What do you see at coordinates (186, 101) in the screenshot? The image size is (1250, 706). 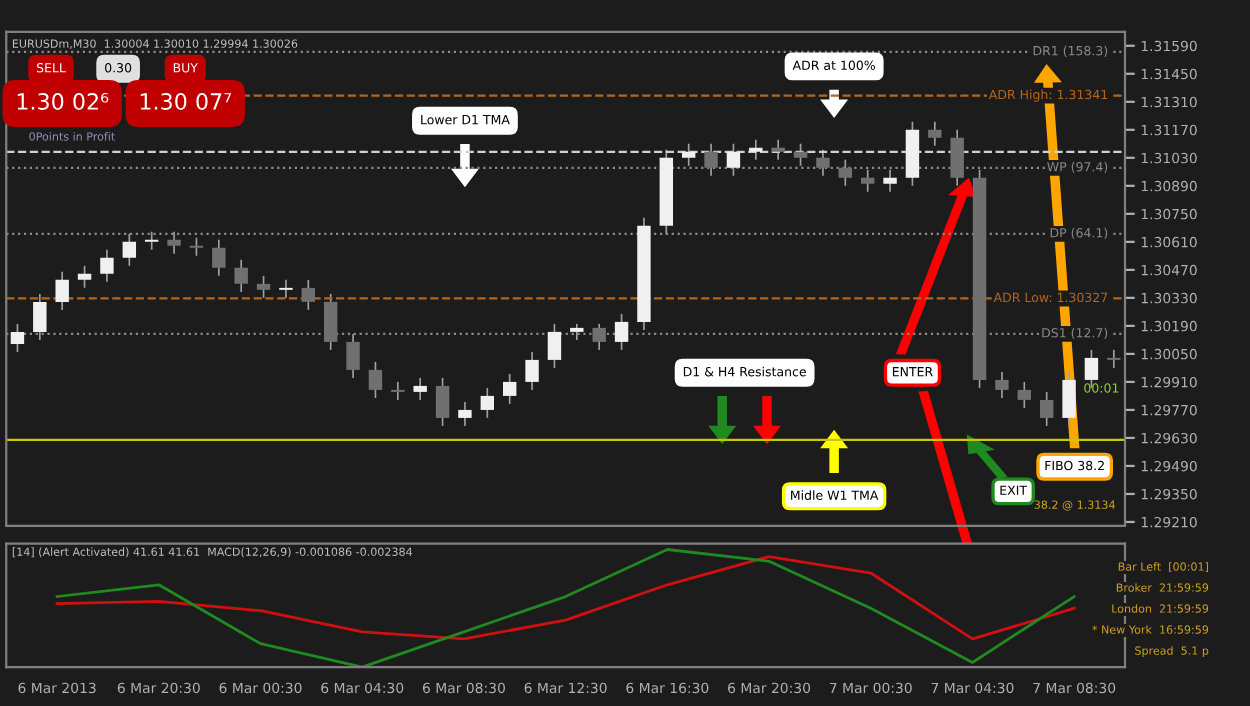 I see `annotation: 1.30 07⁷` at bounding box center [186, 101].